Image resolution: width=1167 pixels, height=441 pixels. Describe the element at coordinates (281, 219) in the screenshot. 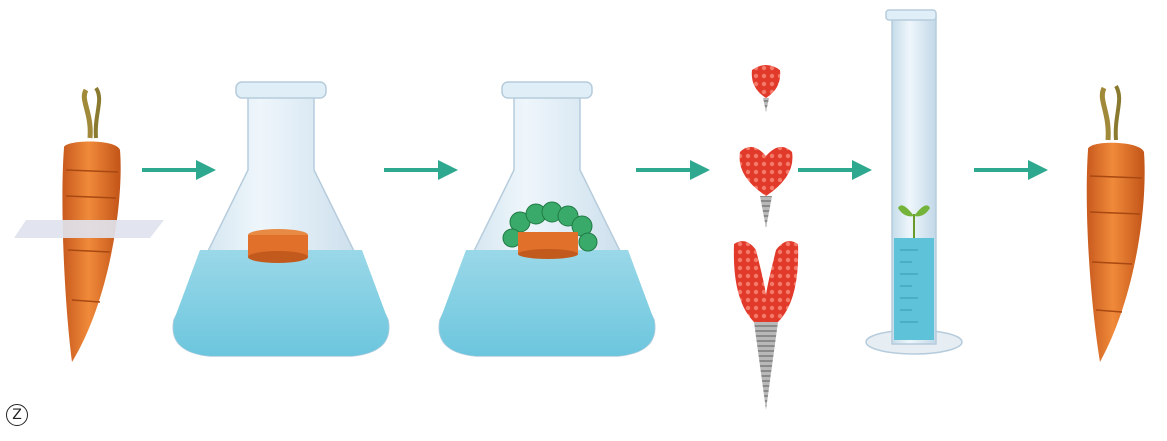

I see `flask-with-carrot-disc` at that location.